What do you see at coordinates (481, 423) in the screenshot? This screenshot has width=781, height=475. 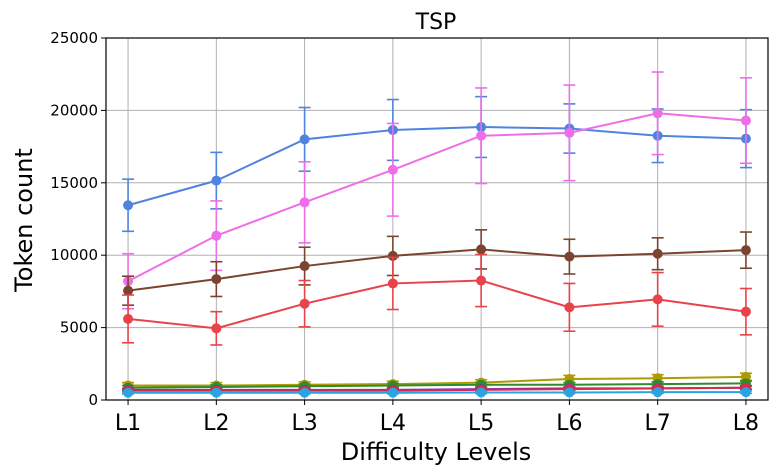 I see `x-tick-label: L5` at bounding box center [481, 423].